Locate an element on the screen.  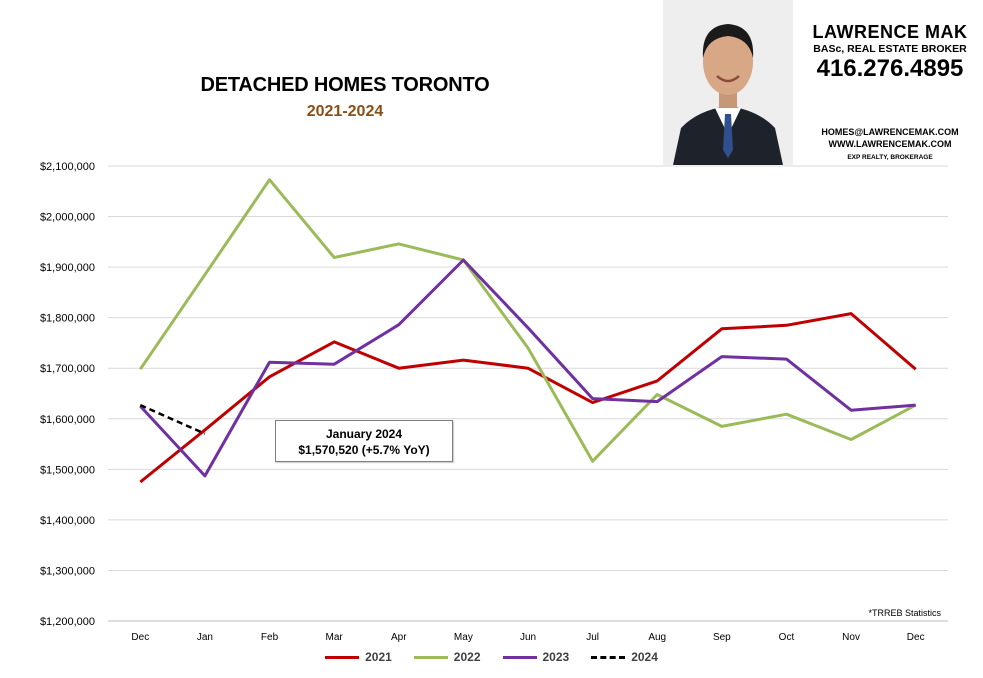
agent-portrait-image is located at coordinates (728, 82).